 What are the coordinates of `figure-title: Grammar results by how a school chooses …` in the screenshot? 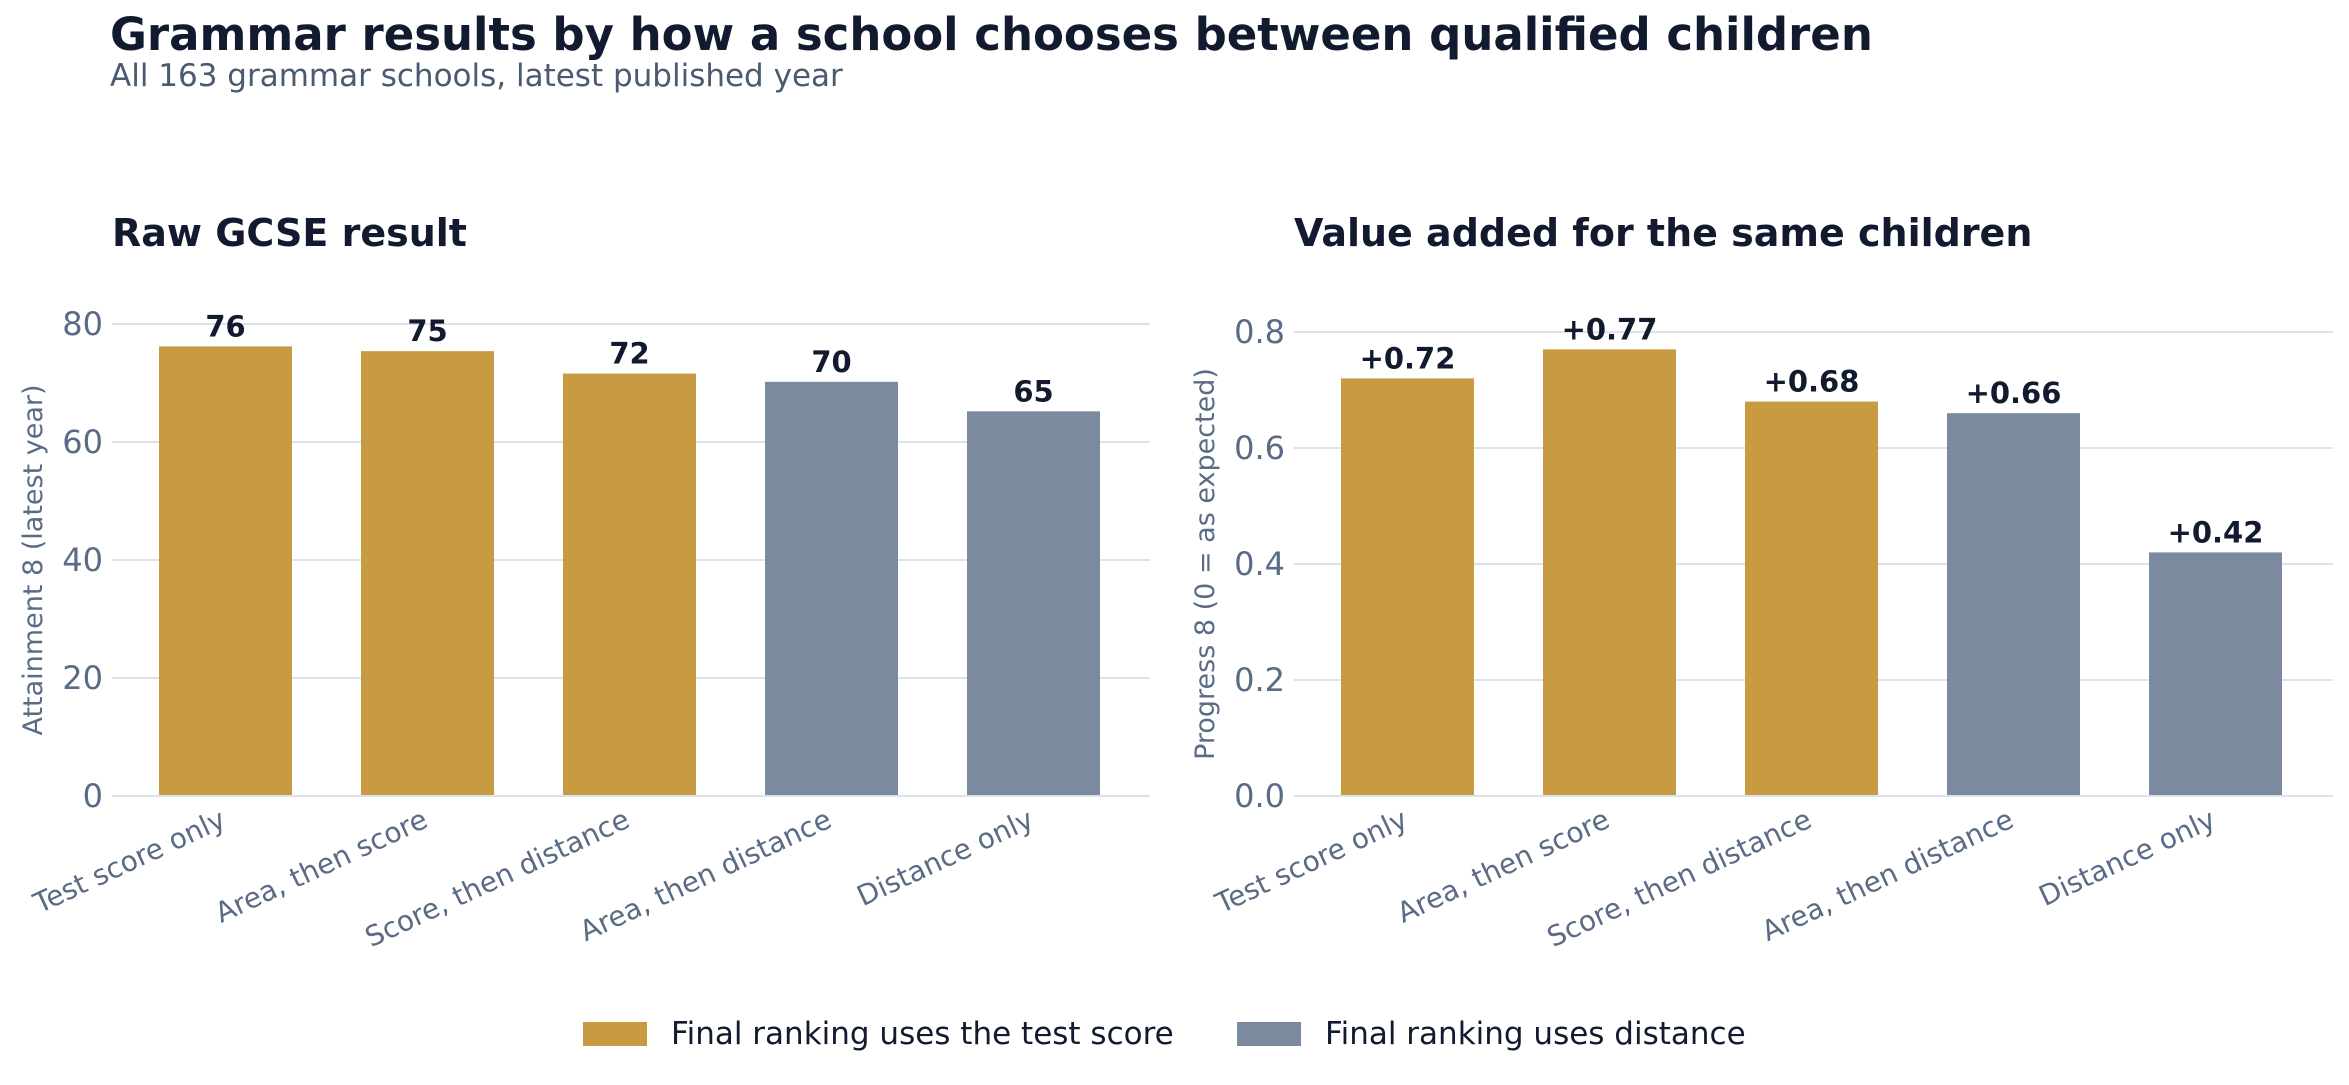 It's located at (991, 34).